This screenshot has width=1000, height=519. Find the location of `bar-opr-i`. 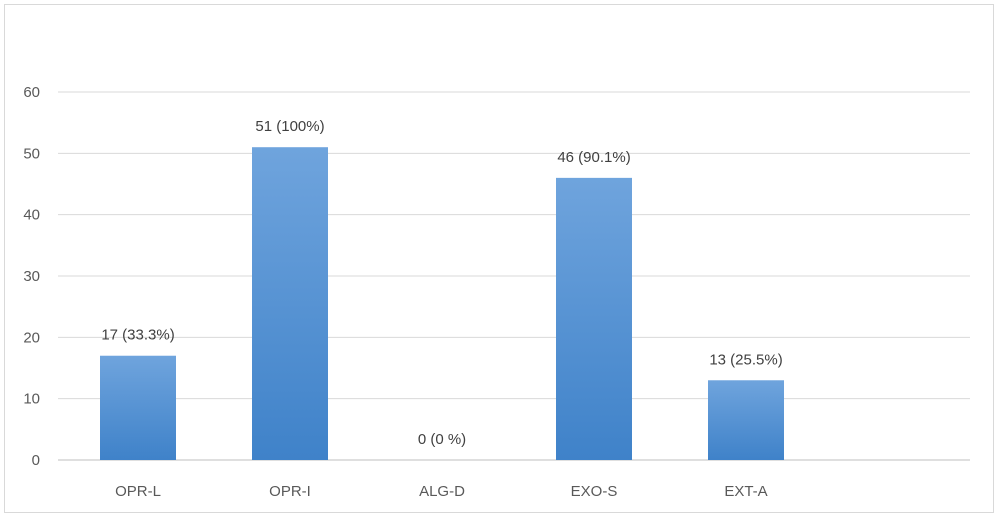

bar-opr-i is located at coordinates (290, 303).